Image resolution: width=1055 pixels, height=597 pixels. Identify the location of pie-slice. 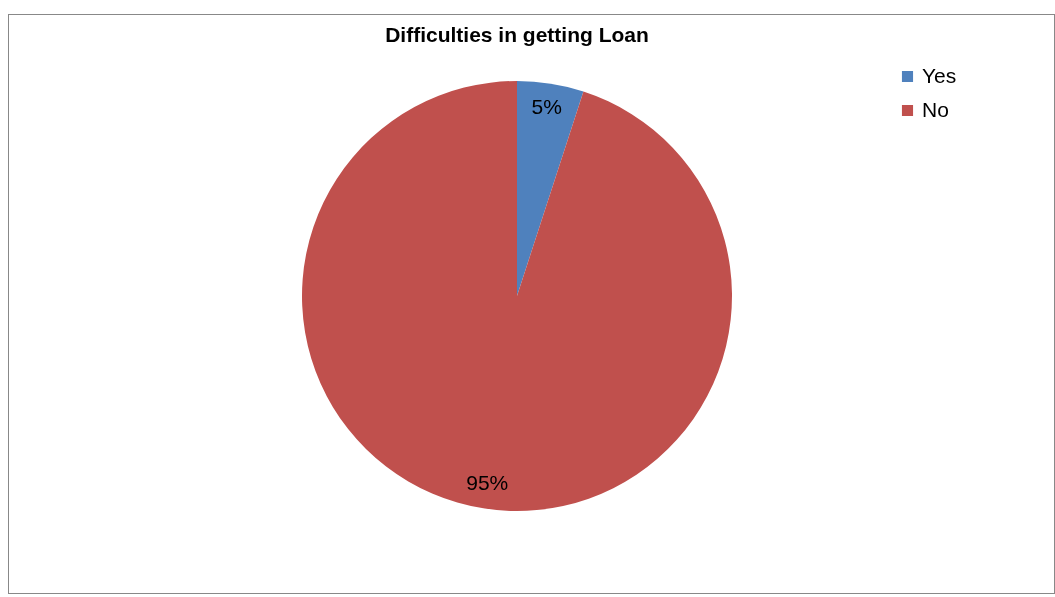
(550, 188).